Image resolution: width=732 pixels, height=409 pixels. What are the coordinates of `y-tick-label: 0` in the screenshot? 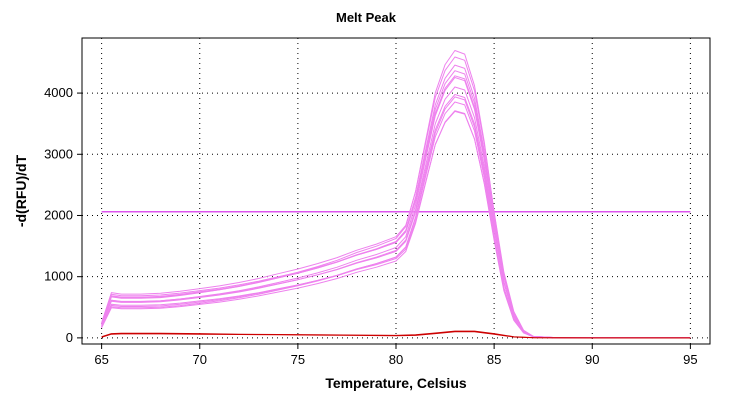 It's located at (69, 337).